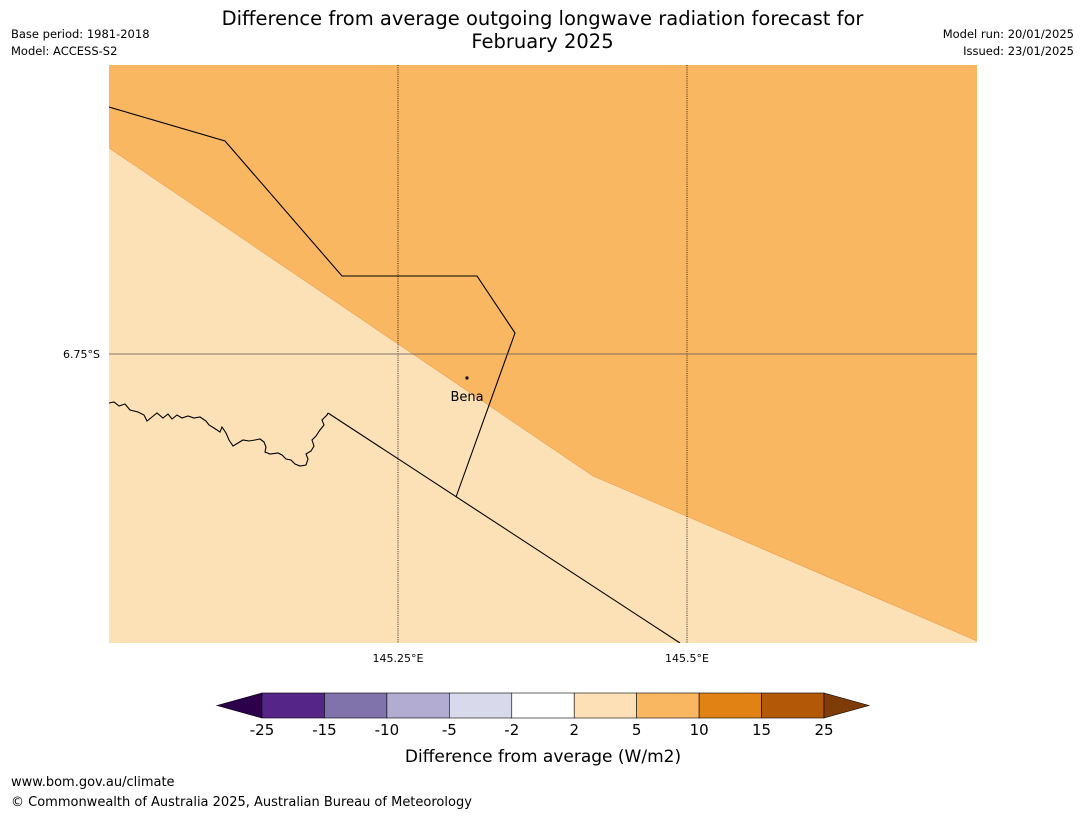 This screenshot has height=816, width=1085. Describe the element at coordinates (574, 730) in the screenshot. I see `colorbar-tick-label: 2` at that location.